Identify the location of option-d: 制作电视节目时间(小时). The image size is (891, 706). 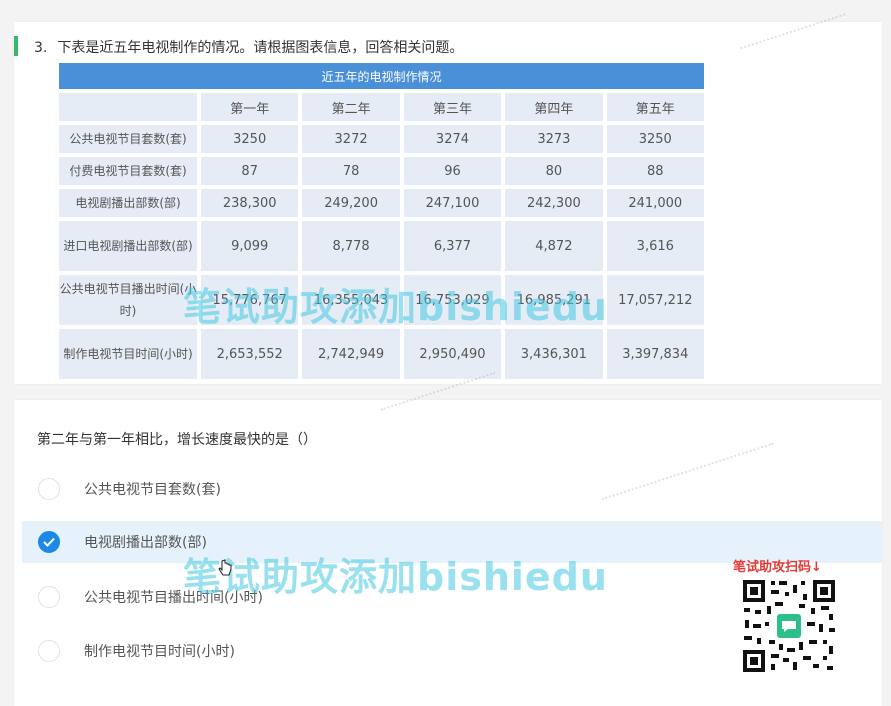
(452, 651).